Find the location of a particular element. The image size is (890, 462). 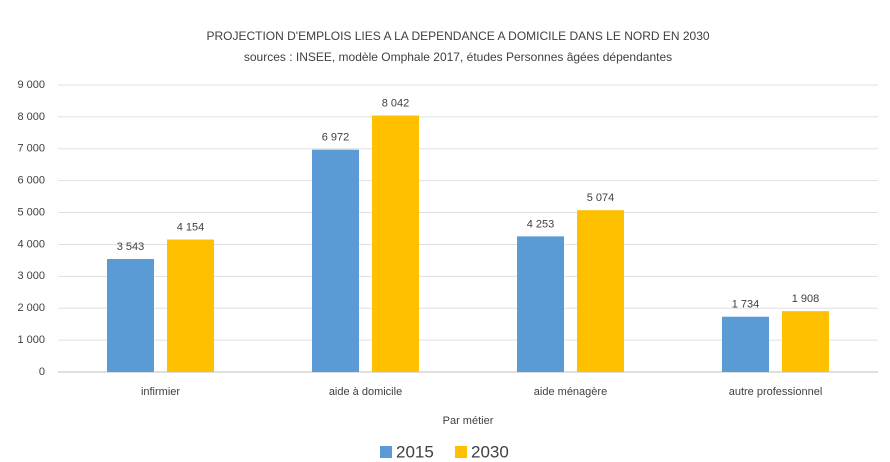

value-label: 1 908 is located at coordinates (806, 299).